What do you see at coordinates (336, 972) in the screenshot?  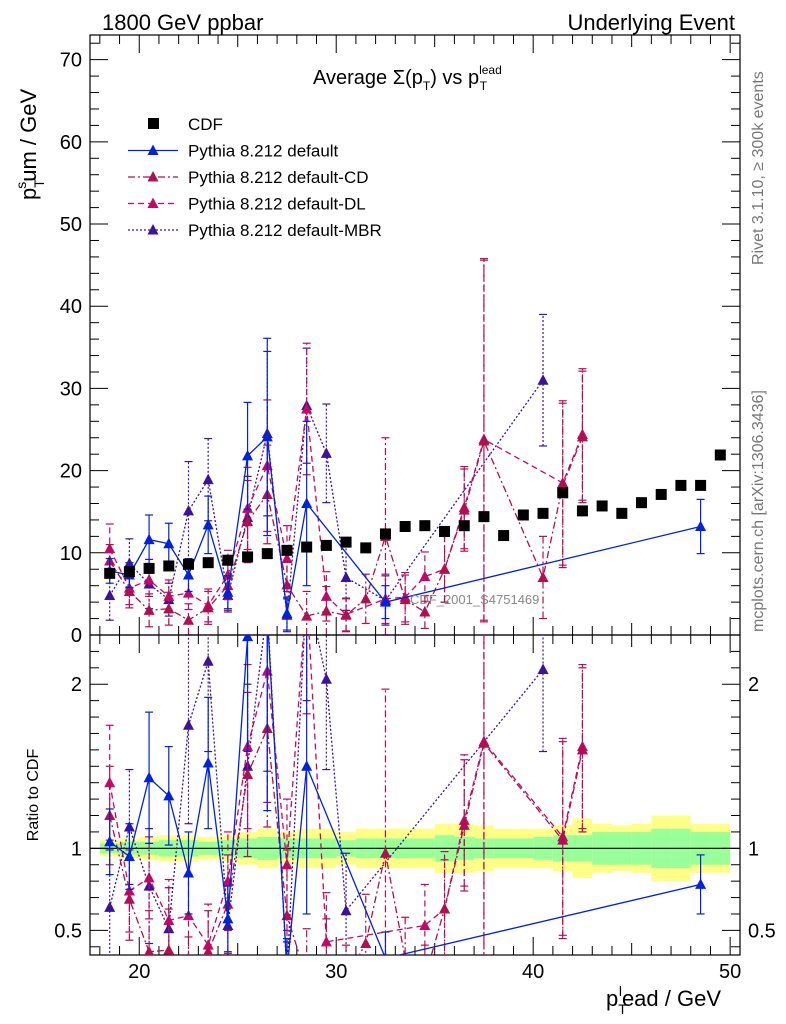 I see `x-tick-label: 30` at bounding box center [336, 972].